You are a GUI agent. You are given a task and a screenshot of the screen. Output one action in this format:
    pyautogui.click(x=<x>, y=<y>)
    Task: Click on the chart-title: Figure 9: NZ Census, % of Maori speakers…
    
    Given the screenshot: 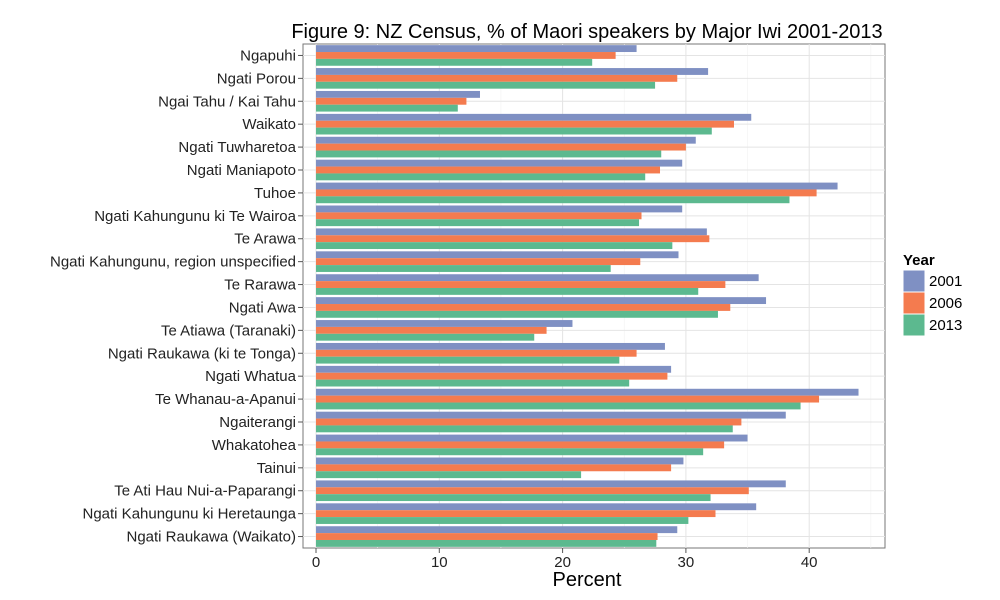 What is the action you would take?
    pyautogui.click(x=586, y=32)
    